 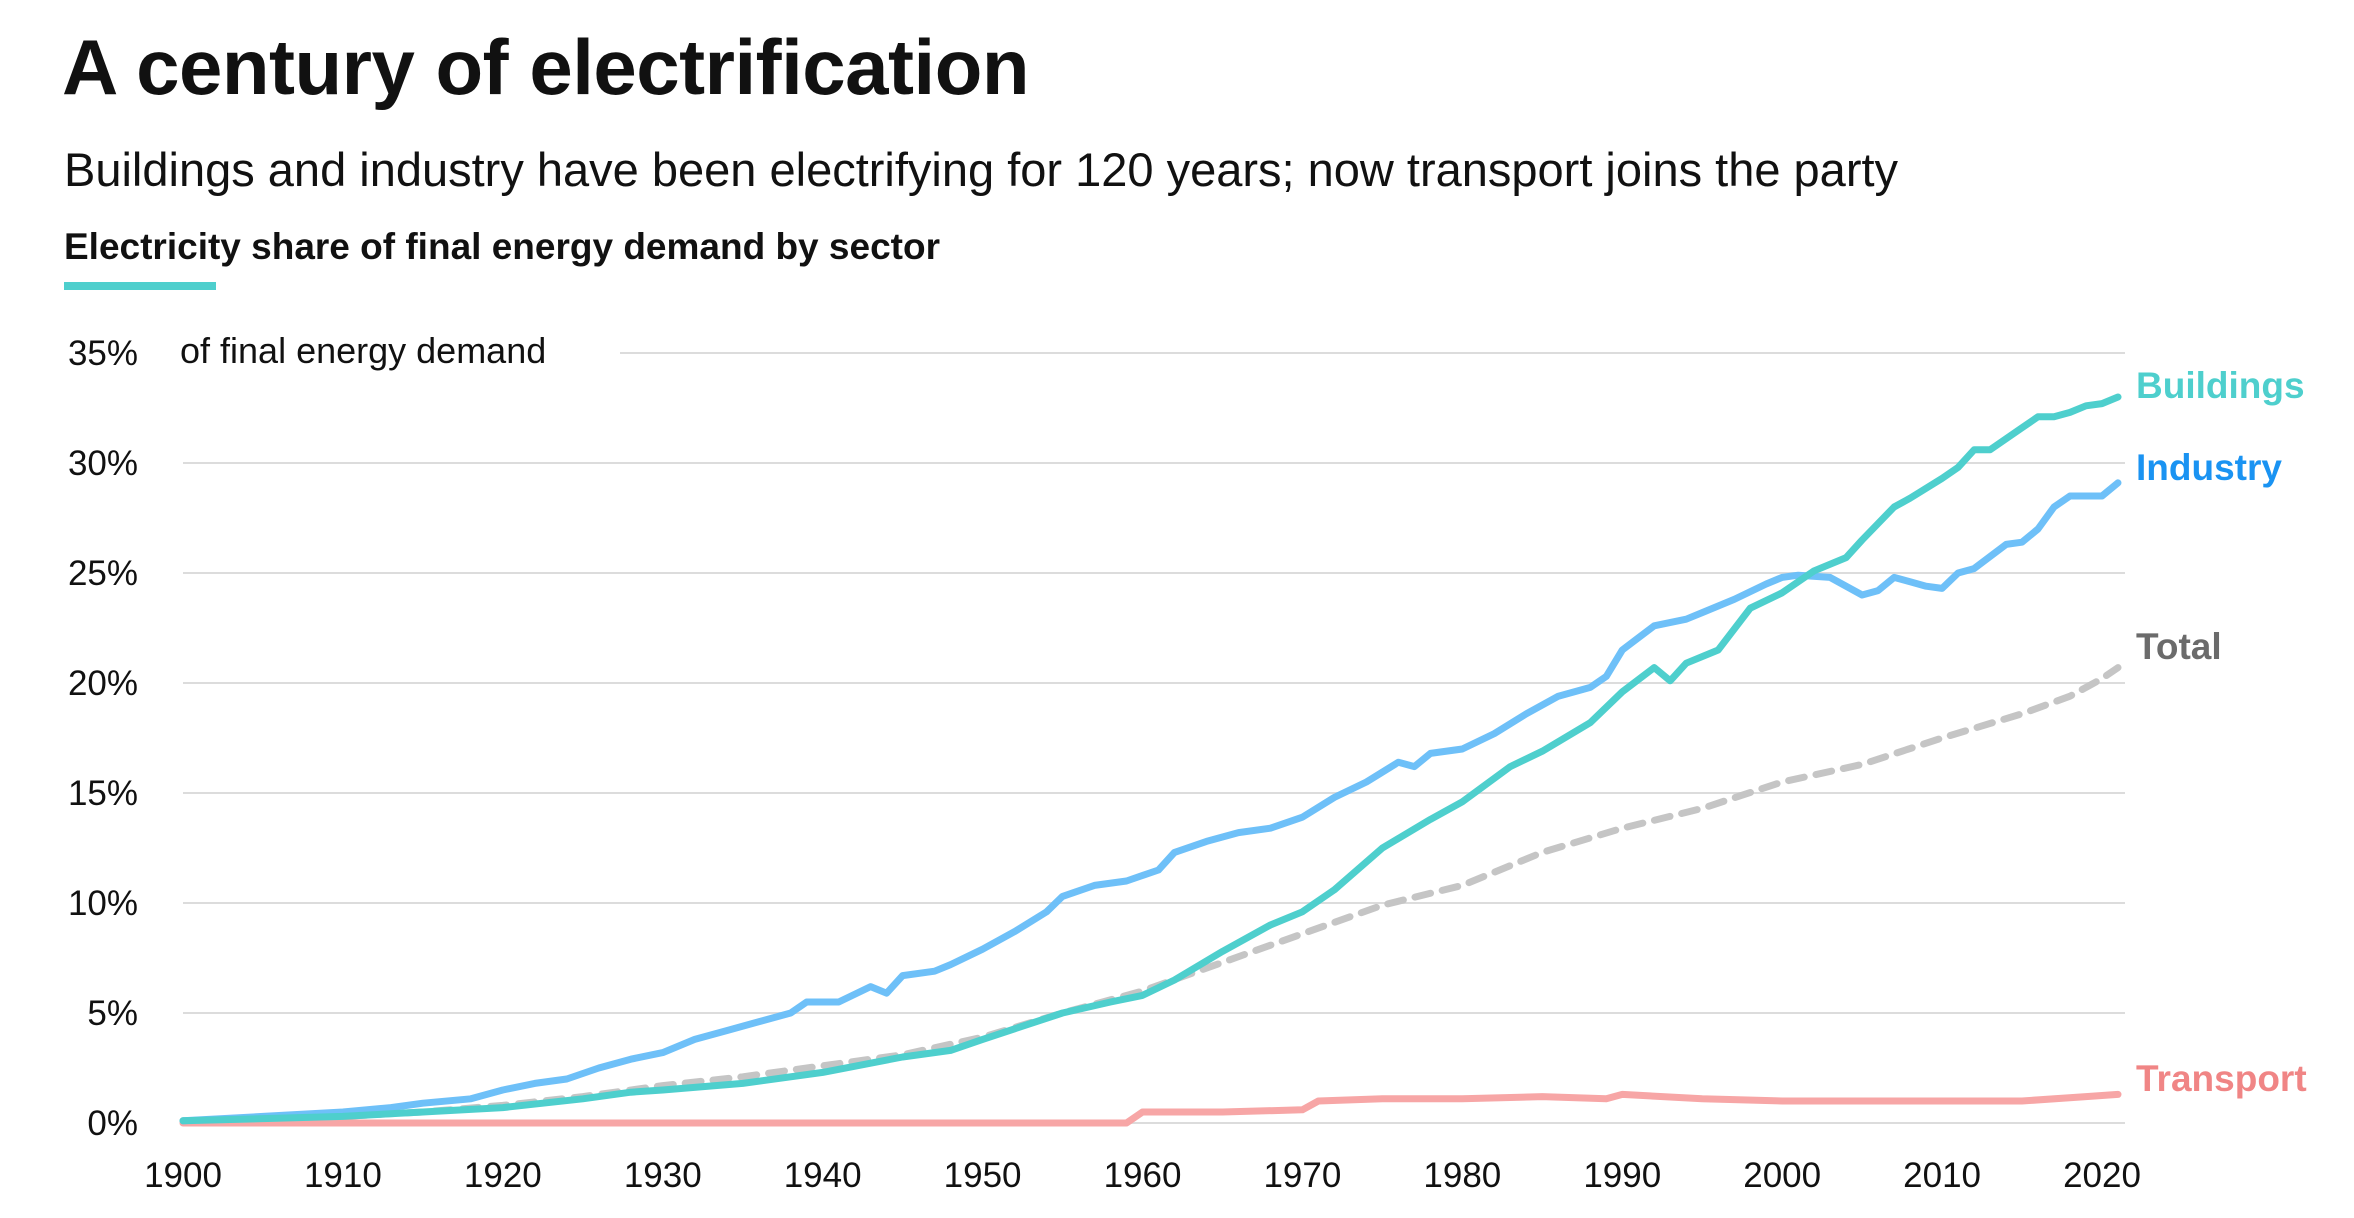 What do you see at coordinates (103, 903) in the screenshot?
I see `y-tick-label: 10%` at bounding box center [103, 903].